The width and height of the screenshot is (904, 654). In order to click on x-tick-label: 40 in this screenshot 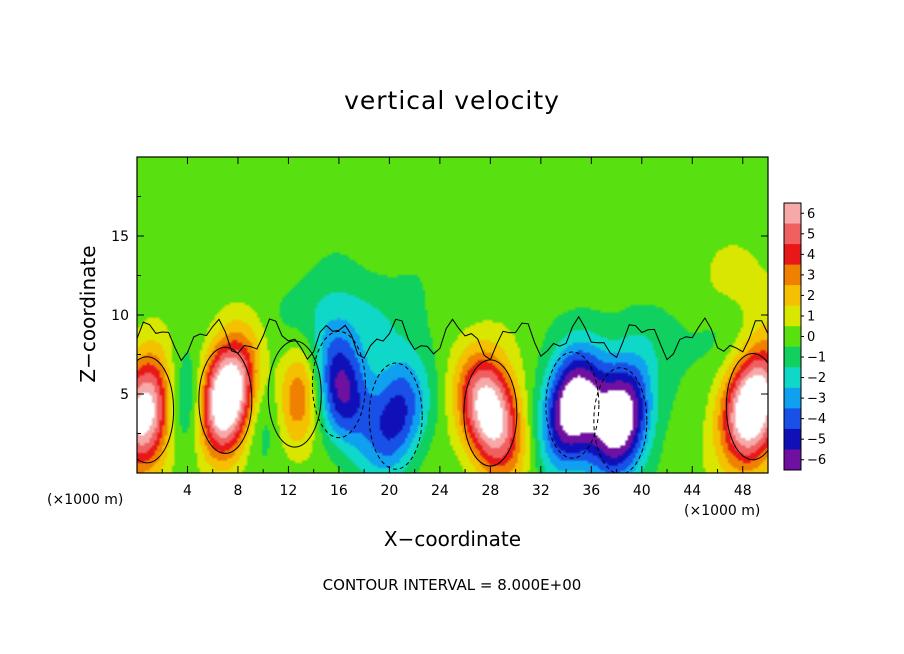, I will do `click(642, 491)`.